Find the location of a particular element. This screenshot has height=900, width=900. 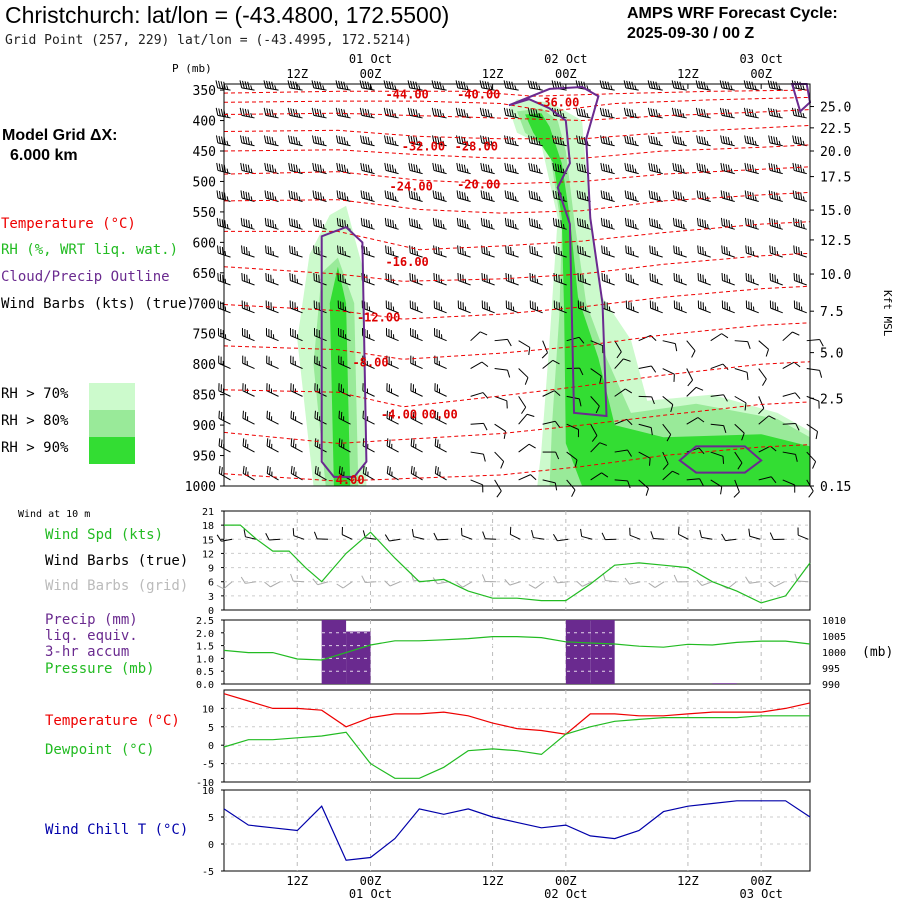

wind-speed-tick-label: 3 is located at coordinates (211, 597).